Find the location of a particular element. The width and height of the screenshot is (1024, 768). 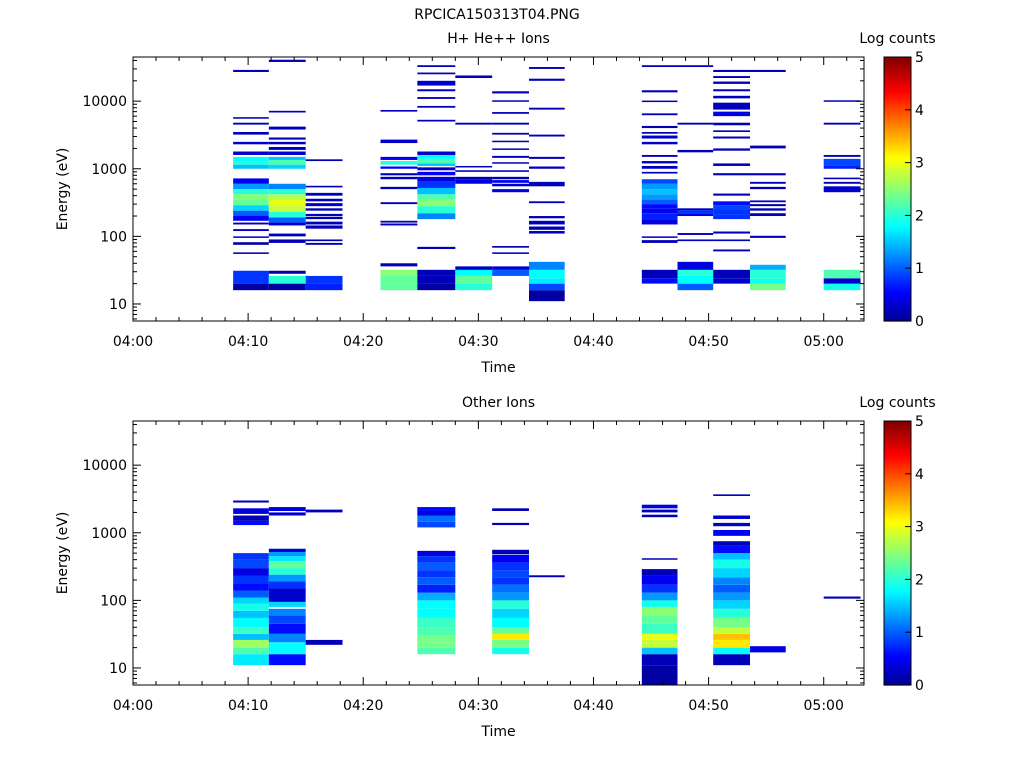

x-tick-label: 04:30 is located at coordinates (478, 706).